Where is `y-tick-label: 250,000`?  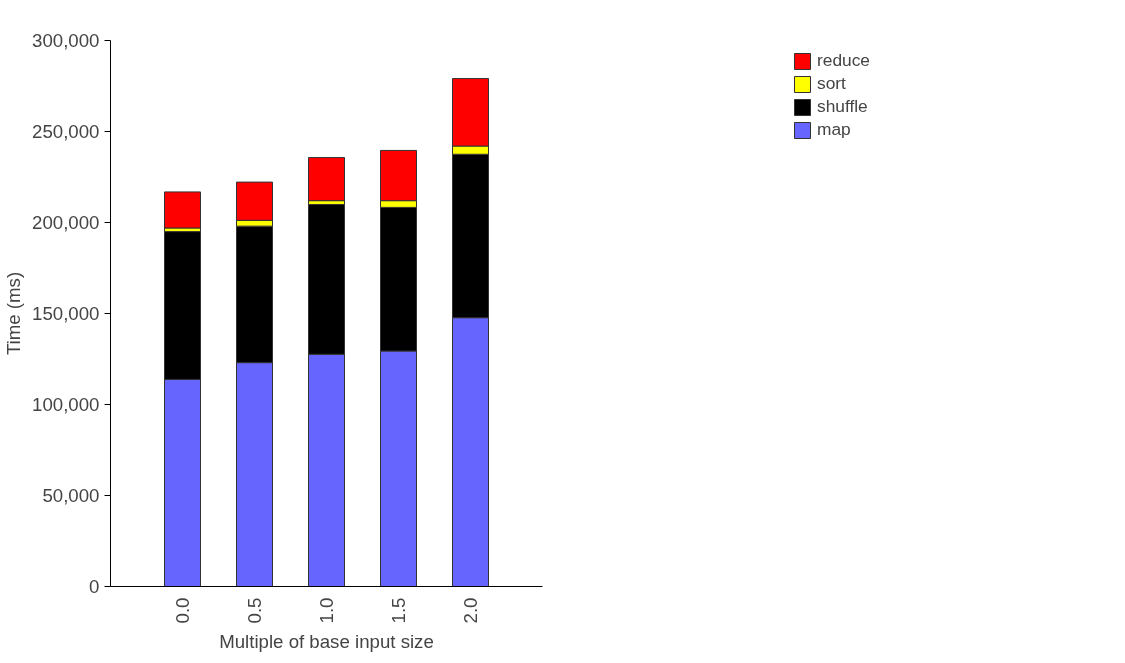 y-tick-label: 250,000 is located at coordinates (66, 131).